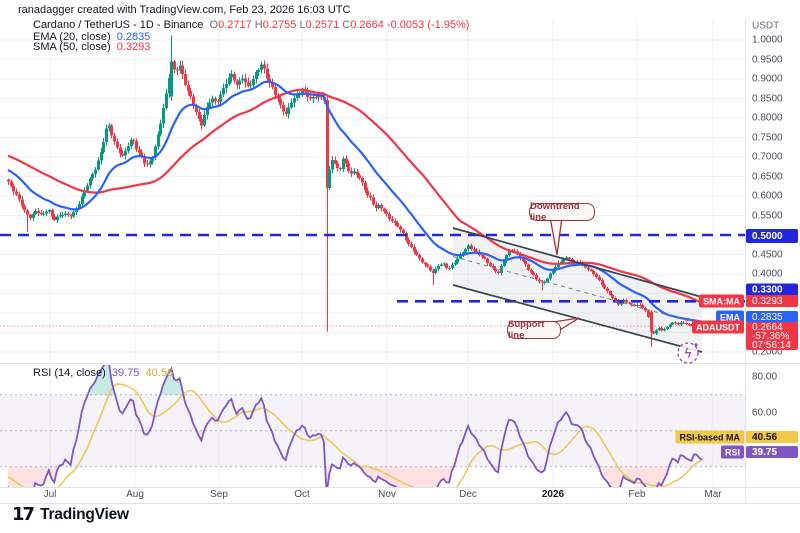 This screenshot has width=800, height=533. I want to click on support-line-callout: Support line, so click(534, 330).